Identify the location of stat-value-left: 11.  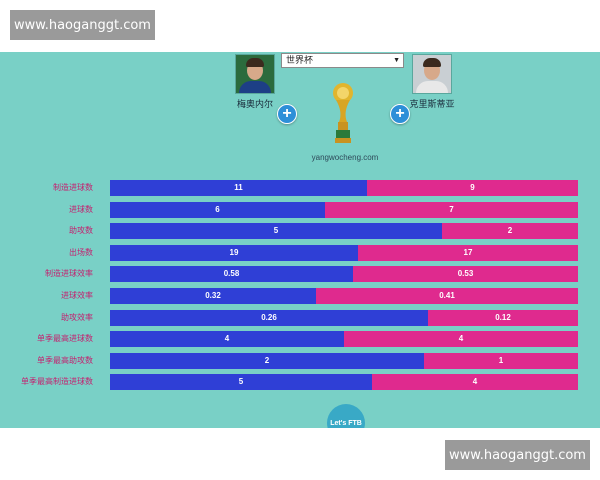
(238, 187).